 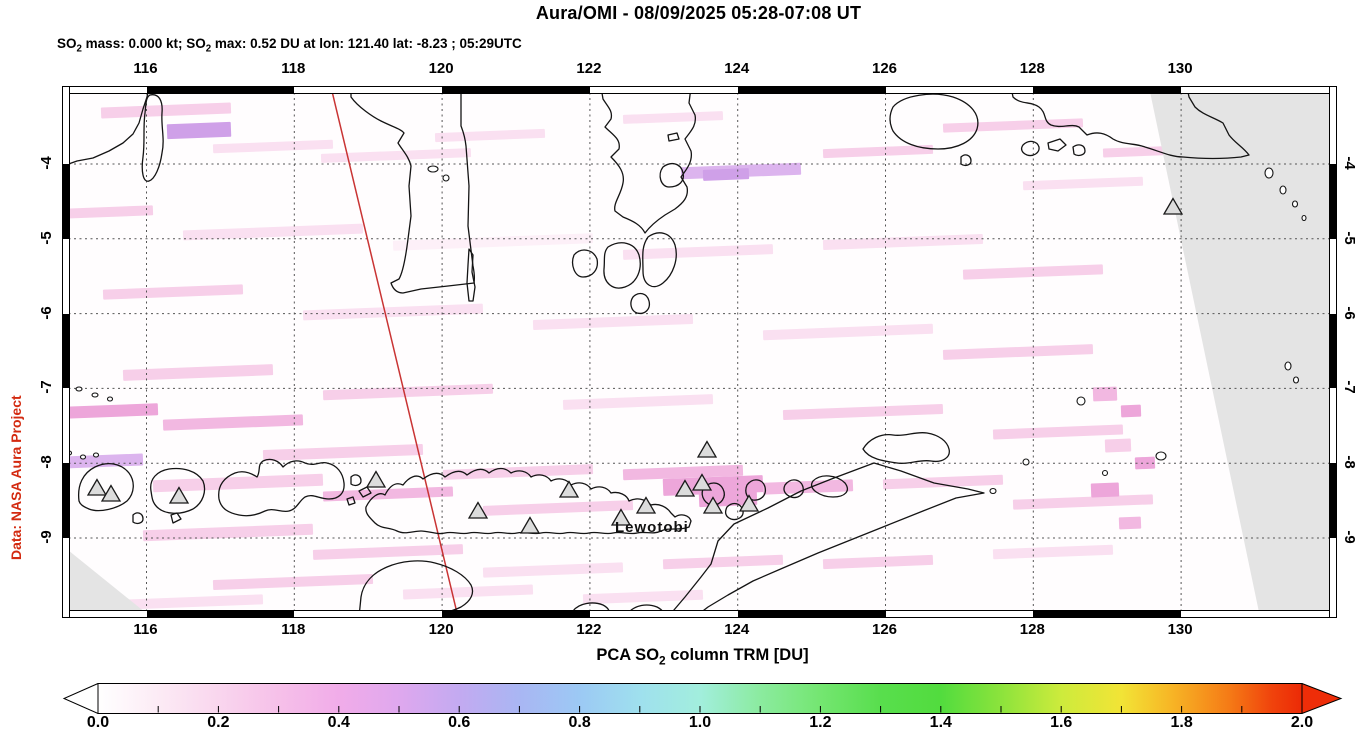 I want to click on text-run: SO, so click(x=67, y=43).